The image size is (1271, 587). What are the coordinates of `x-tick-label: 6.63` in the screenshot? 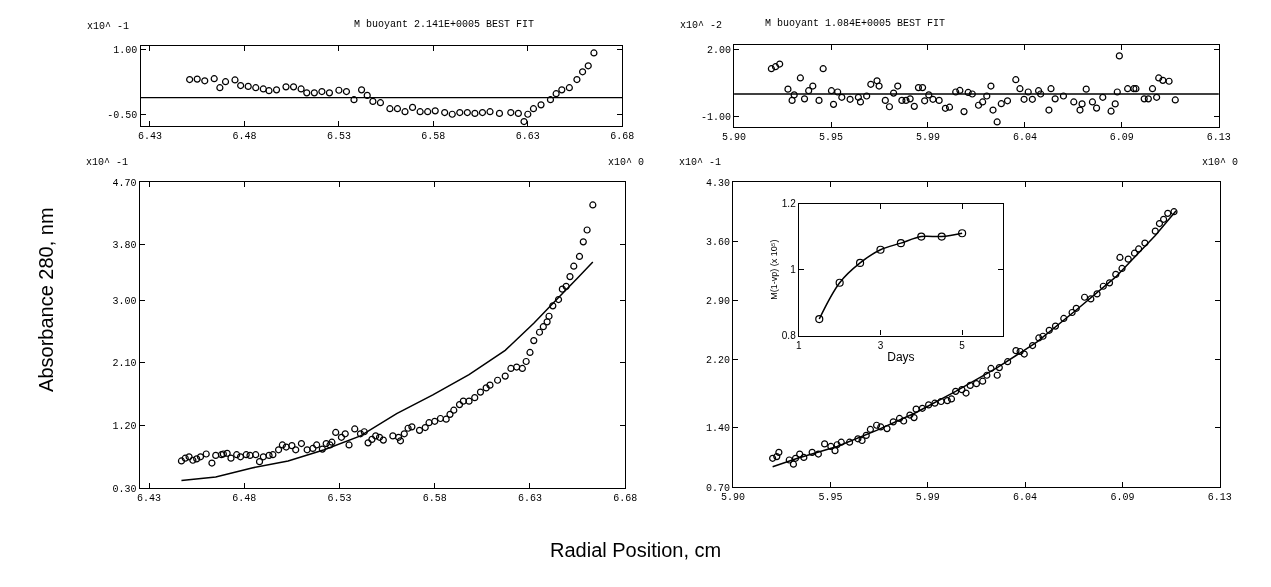 It's located at (527, 137).